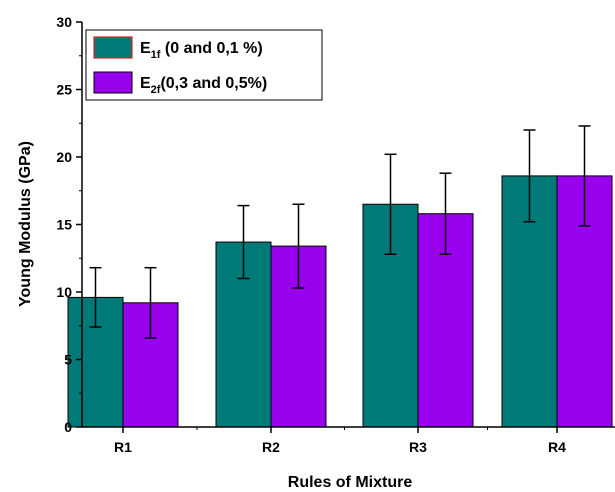  Describe the element at coordinates (64, 157) in the screenshot. I see `y-tick-label-20: 20` at that location.